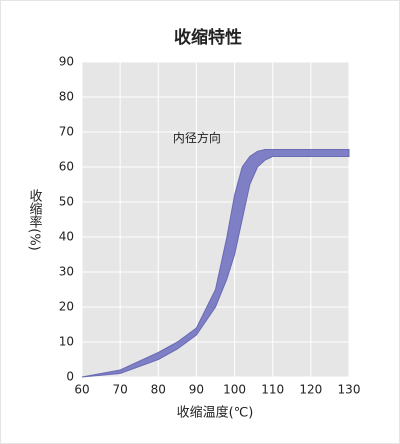 This screenshot has width=400, height=444. What do you see at coordinates (66, 202) in the screenshot?
I see `y-tick-label: 50` at bounding box center [66, 202].